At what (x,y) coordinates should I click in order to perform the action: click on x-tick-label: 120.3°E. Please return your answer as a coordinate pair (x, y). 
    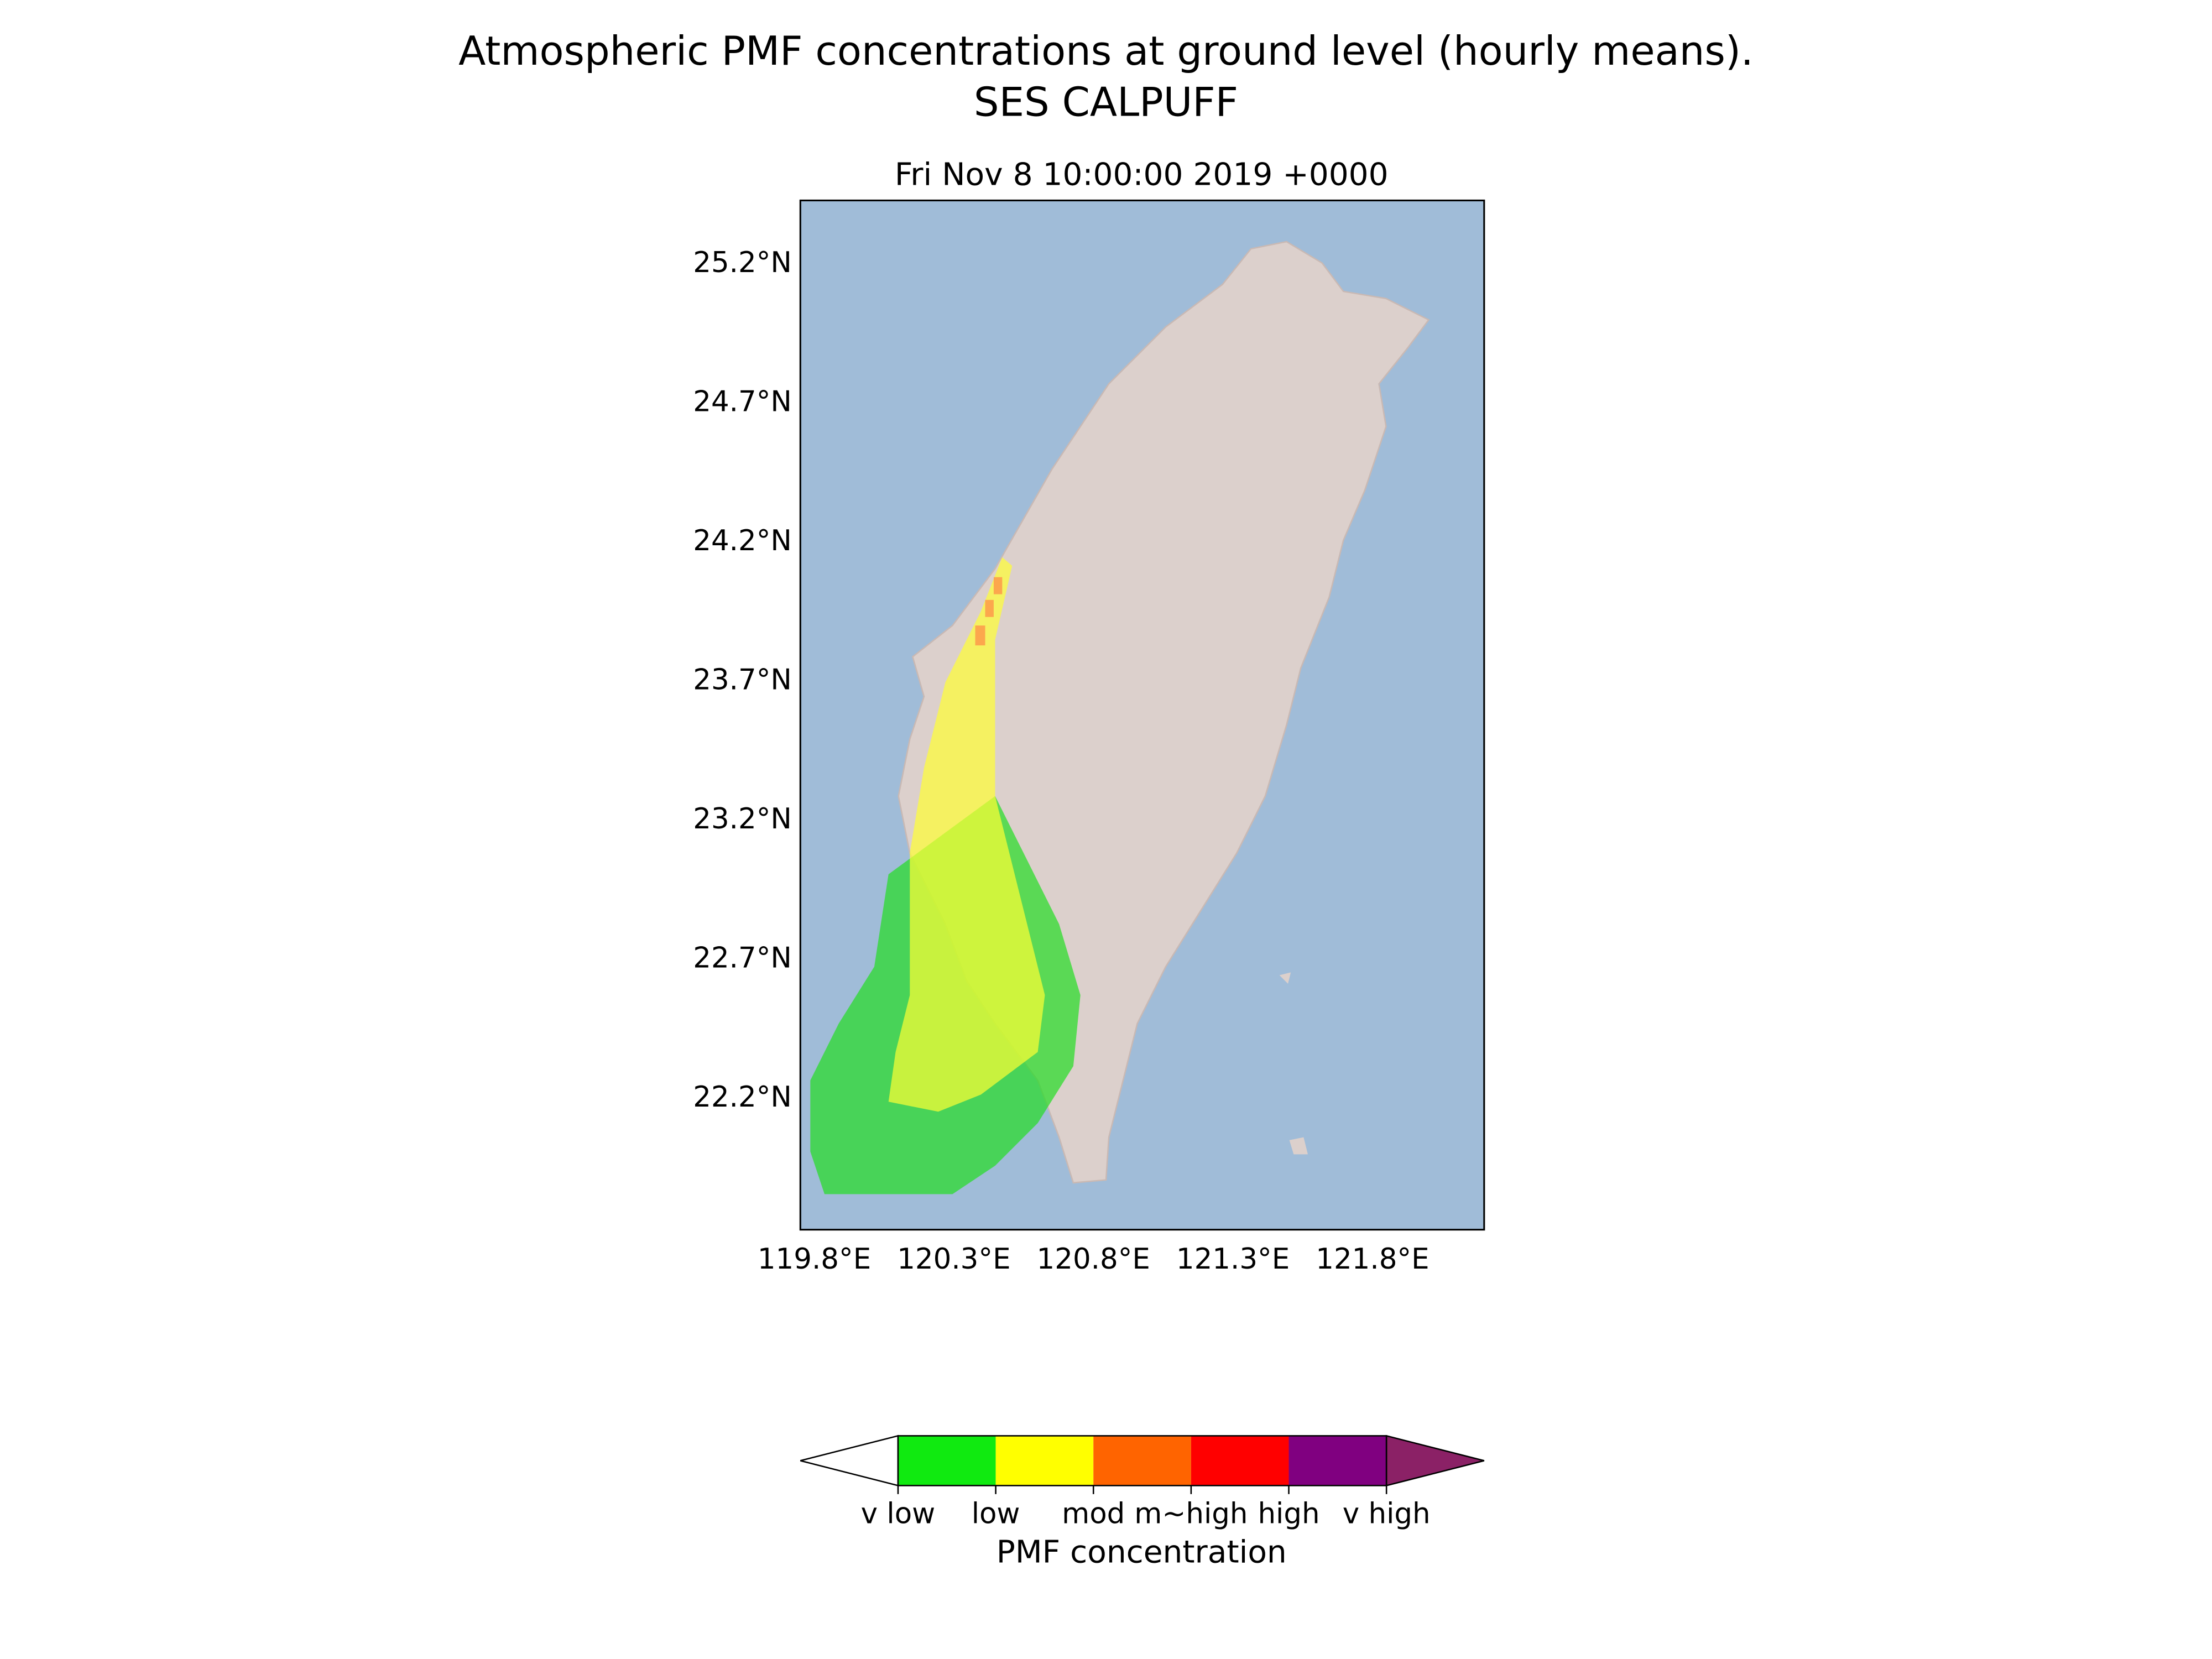
    Looking at the image, I should click on (954, 1259).